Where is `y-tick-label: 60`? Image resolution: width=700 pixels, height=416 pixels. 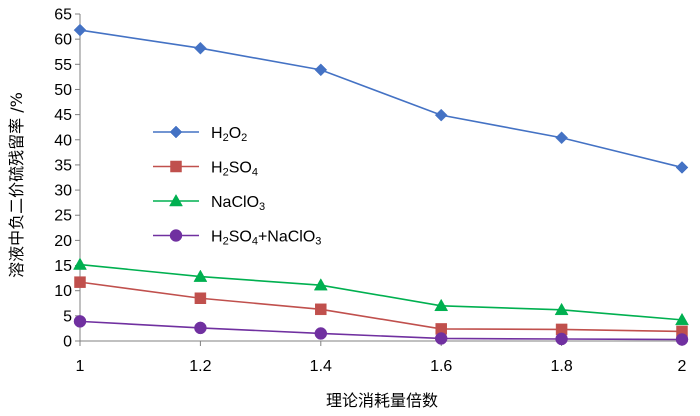 y-tick-label: 60 is located at coordinates (63, 40).